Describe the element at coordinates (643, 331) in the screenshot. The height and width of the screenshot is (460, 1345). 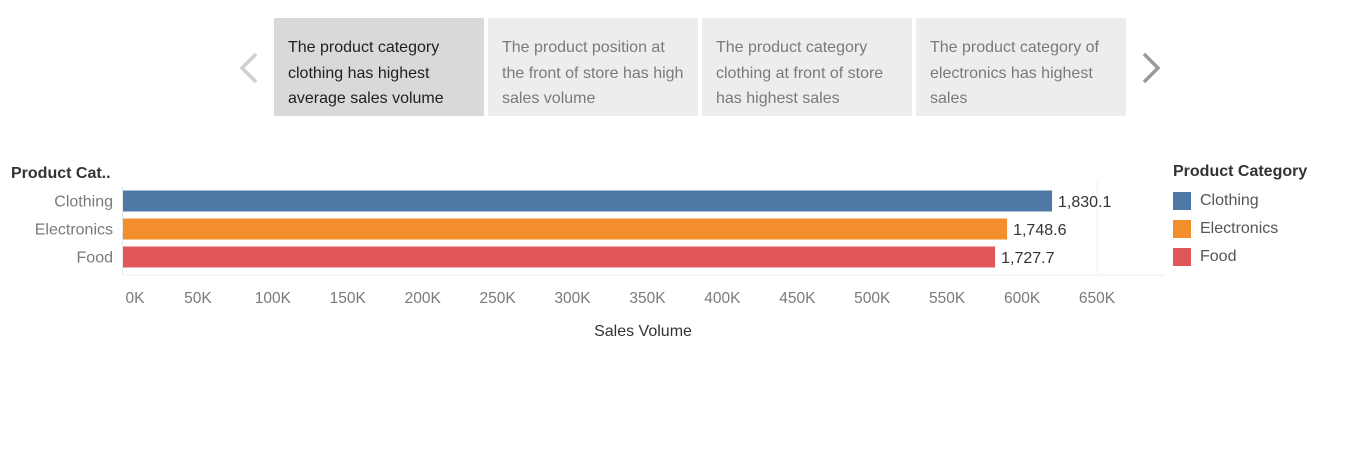
I see `x-axis-title: Sales Volume` at that location.